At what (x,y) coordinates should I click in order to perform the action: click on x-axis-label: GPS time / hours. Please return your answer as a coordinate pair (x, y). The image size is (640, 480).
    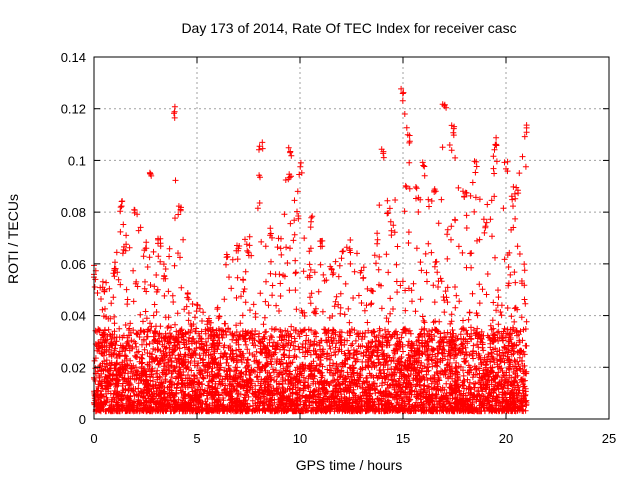
    Looking at the image, I should click on (349, 465).